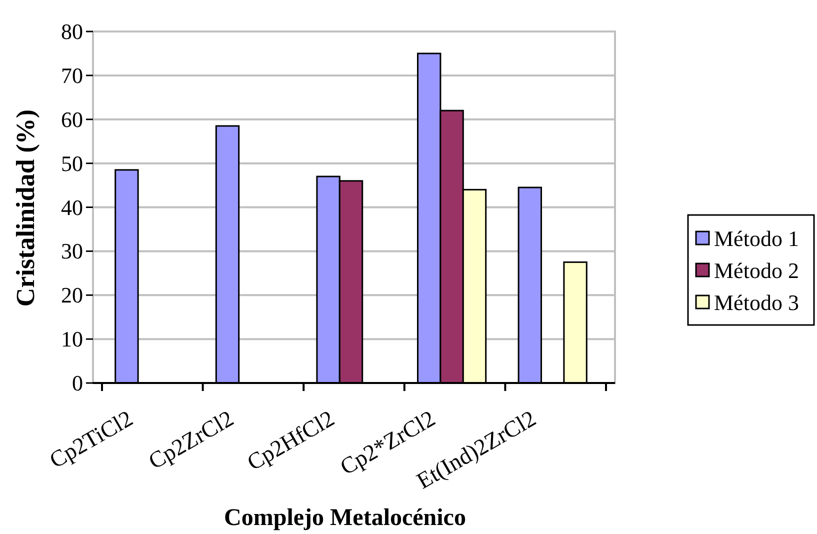  I want to click on y-tick-label: 20, so click(72, 295).